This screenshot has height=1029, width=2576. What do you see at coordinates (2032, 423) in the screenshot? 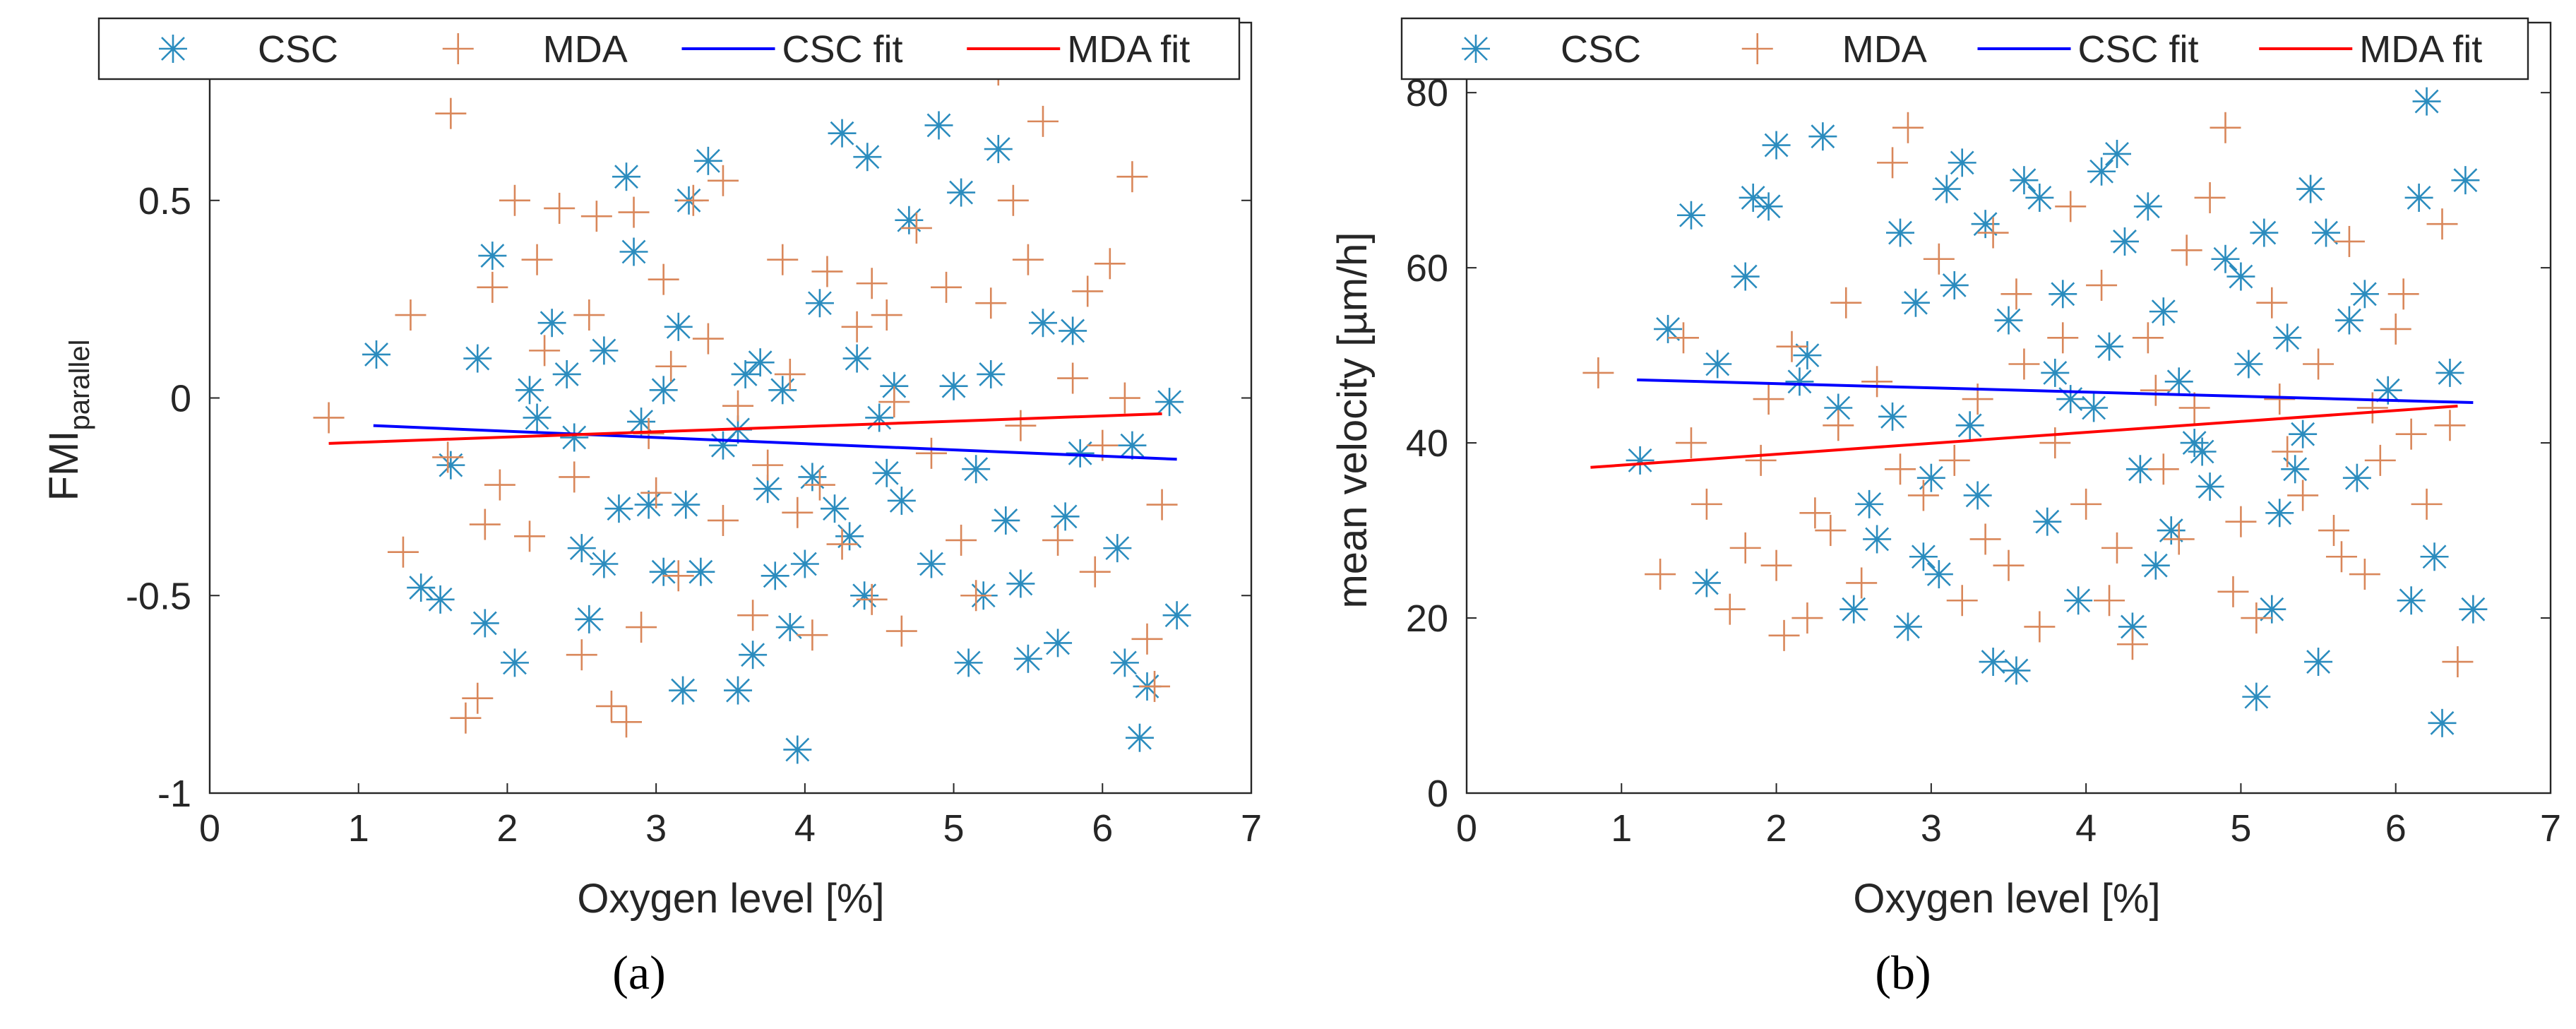
I see `chart-b-fit-lines` at bounding box center [2032, 423].